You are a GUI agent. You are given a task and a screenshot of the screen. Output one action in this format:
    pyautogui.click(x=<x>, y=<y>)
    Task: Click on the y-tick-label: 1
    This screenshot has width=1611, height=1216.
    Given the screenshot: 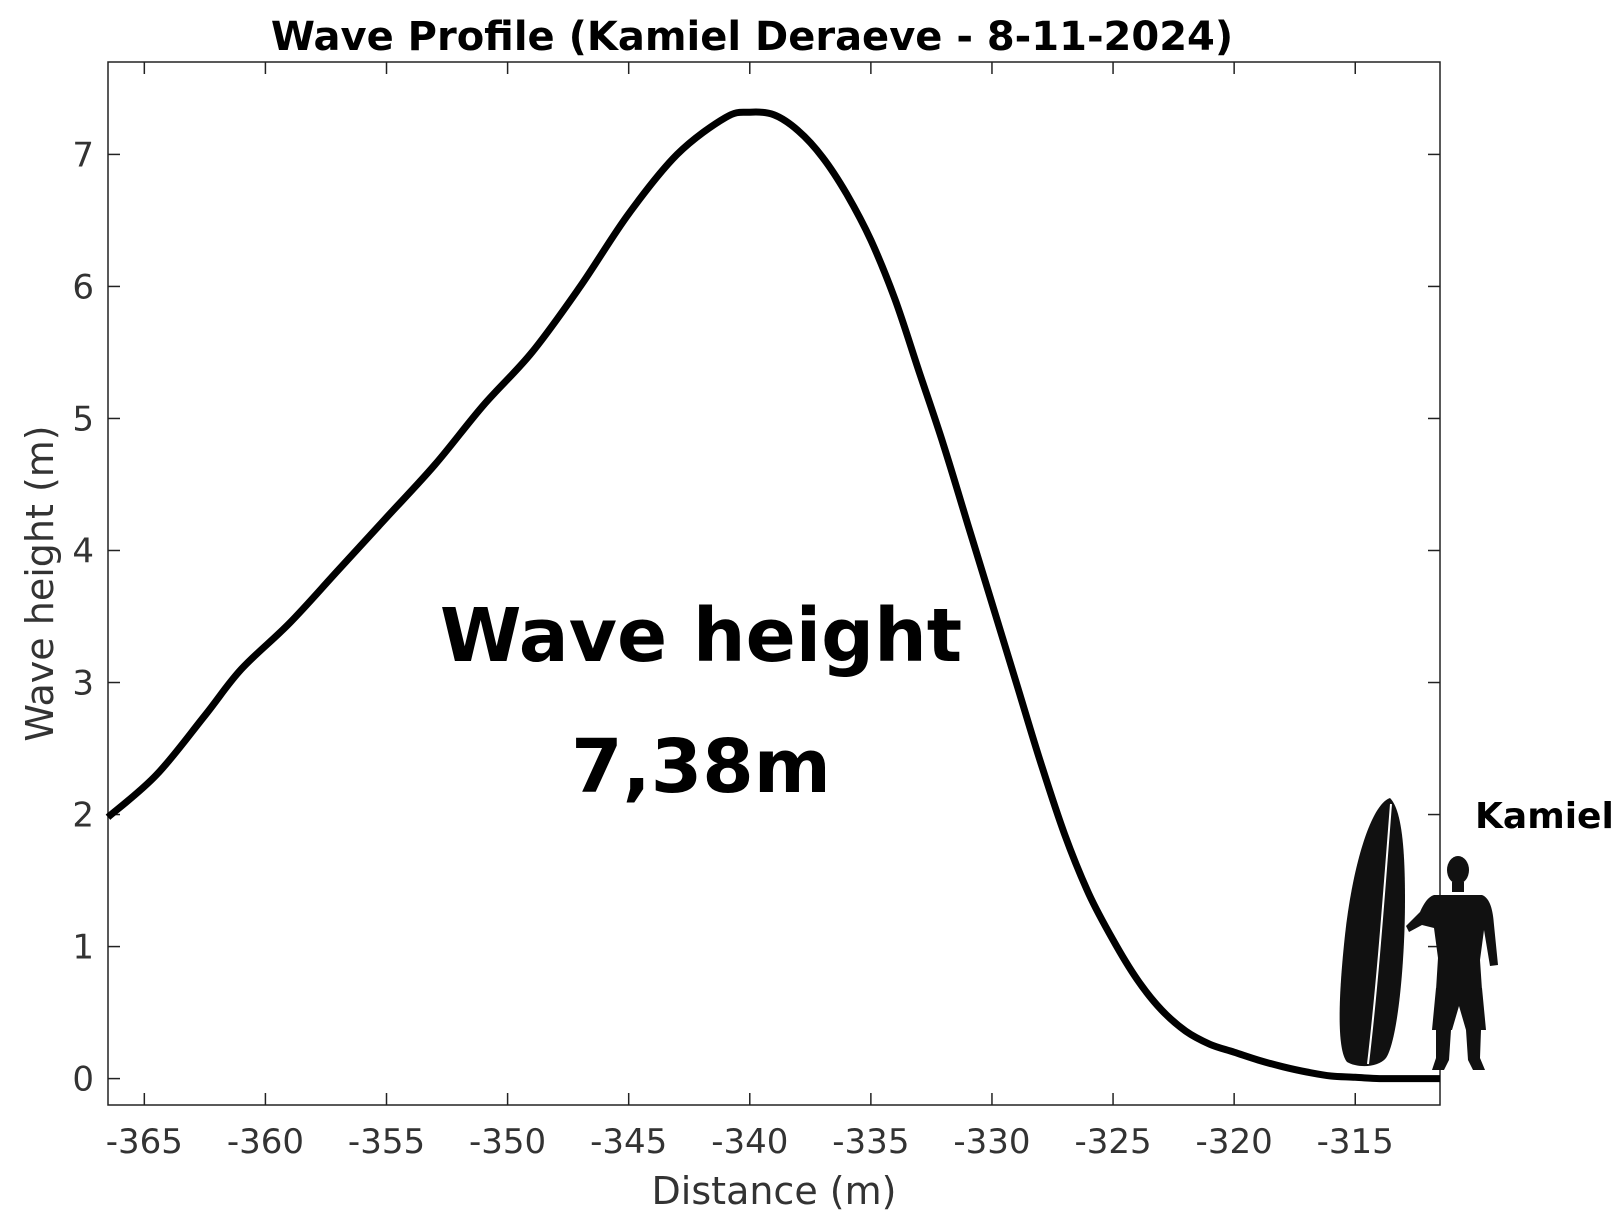 What is the action you would take?
    pyautogui.click(x=83, y=948)
    